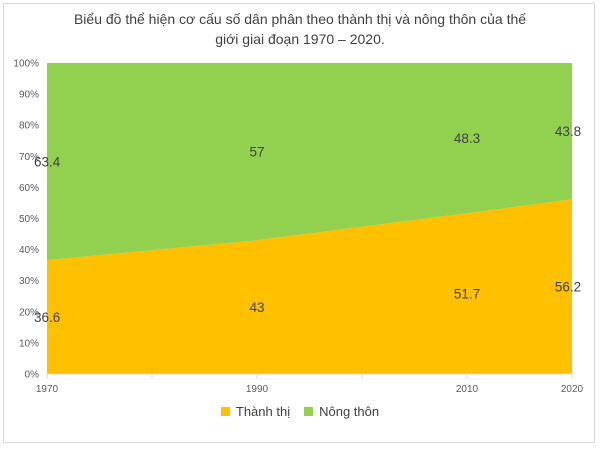 The image size is (600, 449). I want to click on legend: Thành thị Nông thôn, so click(300, 411).